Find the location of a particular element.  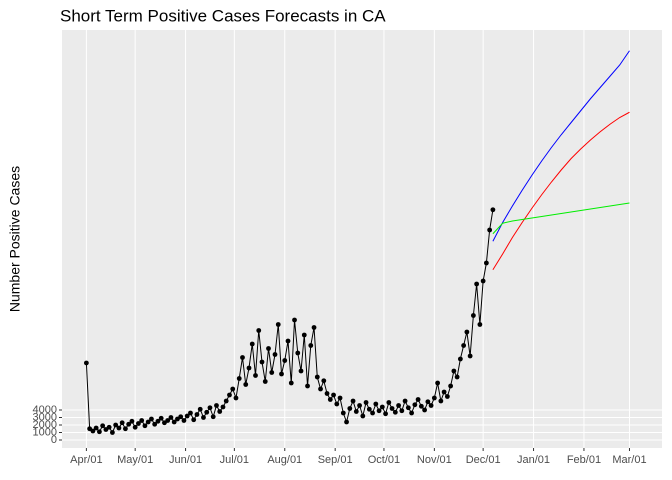

y-axis-label: Number Positive Cases is located at coordinates (15, 239).